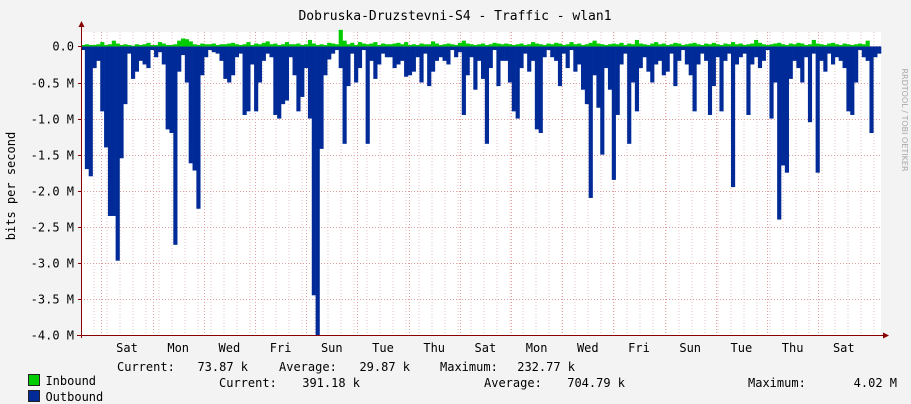  I want to click on y-tick-label: -2.5 M, so click(52, 228).